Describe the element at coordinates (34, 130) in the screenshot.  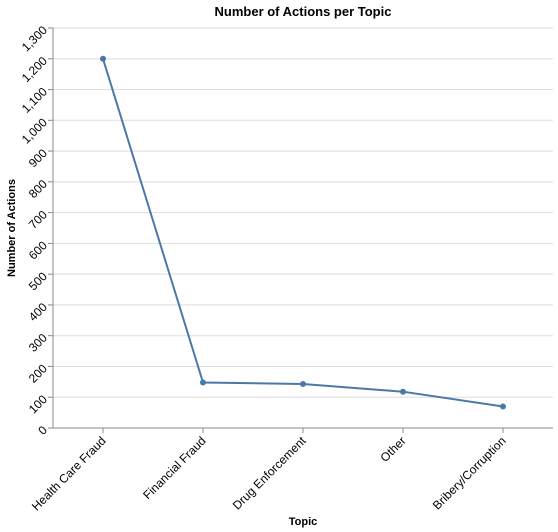
I see `y-tick-label: 1,000` at that location.